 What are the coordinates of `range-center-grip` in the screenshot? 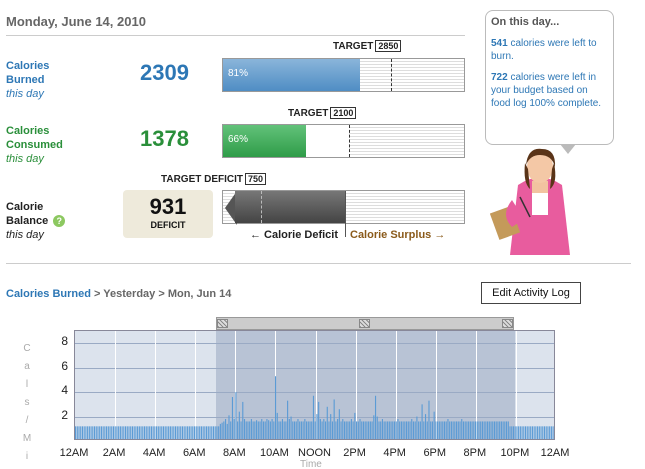 It's located at (364, 323).